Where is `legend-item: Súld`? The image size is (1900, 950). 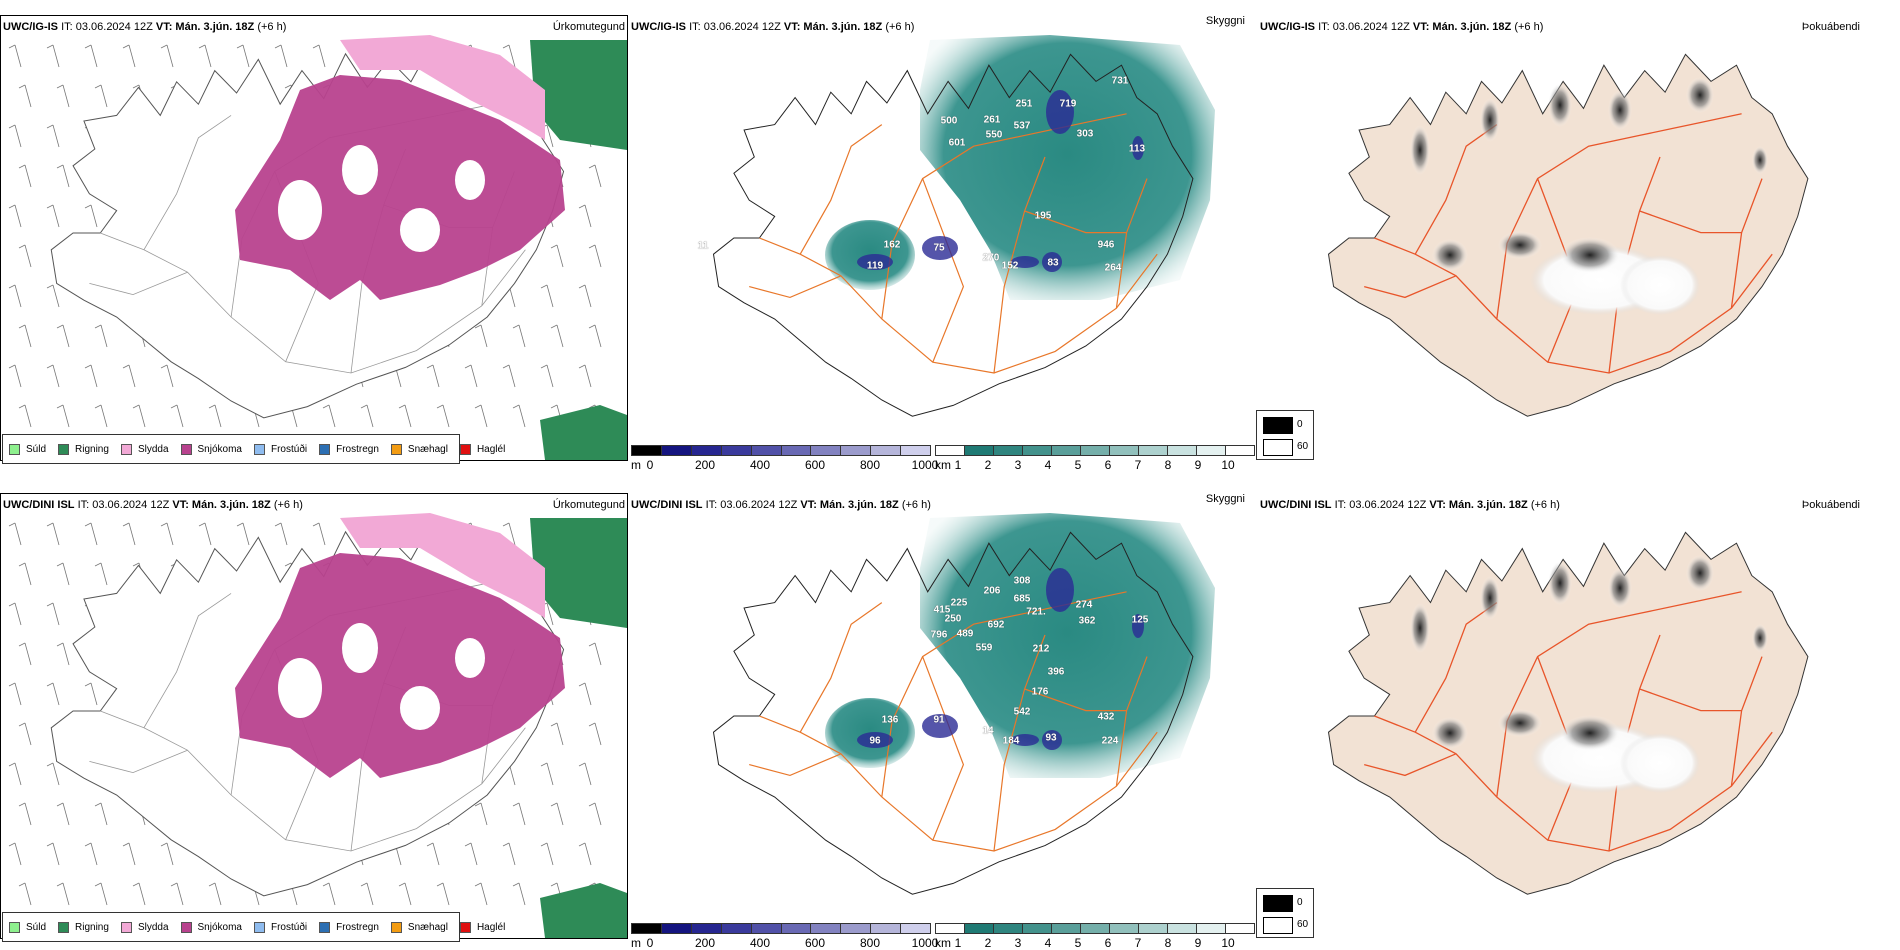 legend-item: Súld is located at coordinates (28, 927).